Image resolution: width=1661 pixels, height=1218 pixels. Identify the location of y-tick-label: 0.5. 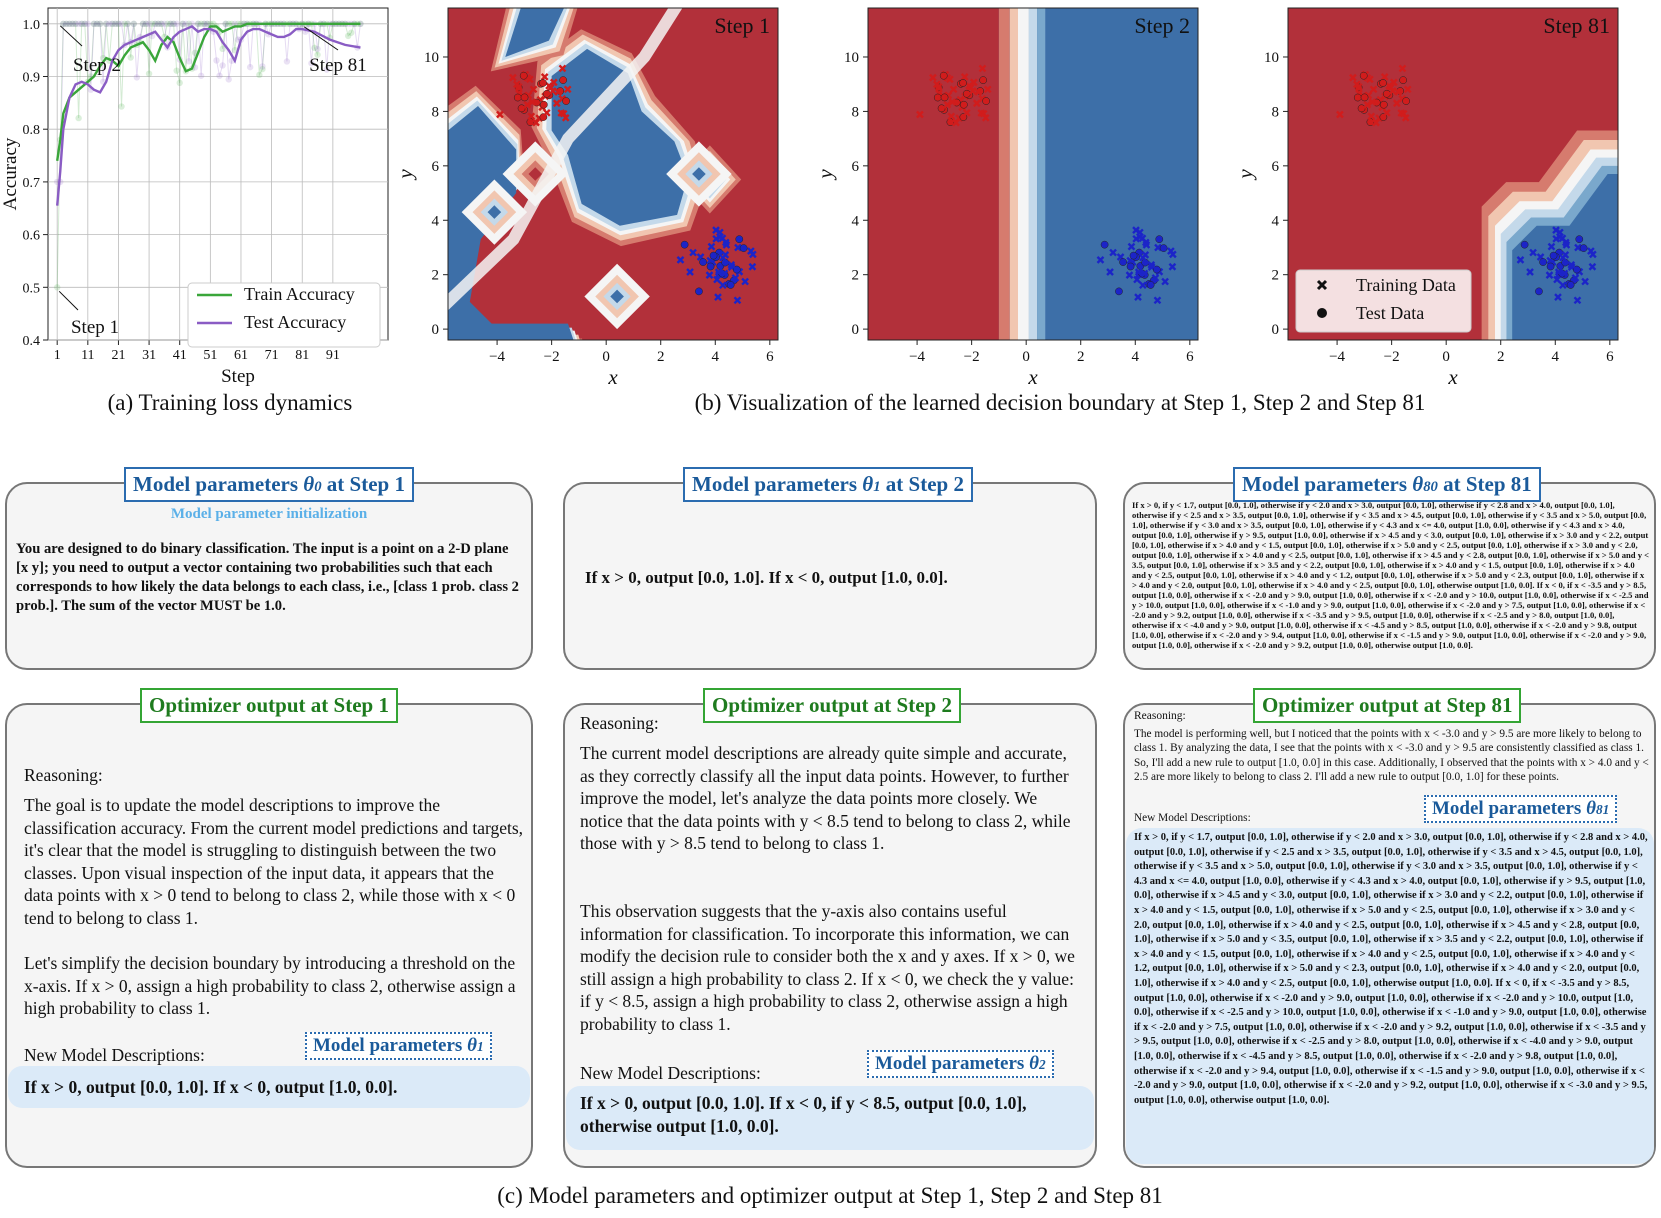
(32, 288).